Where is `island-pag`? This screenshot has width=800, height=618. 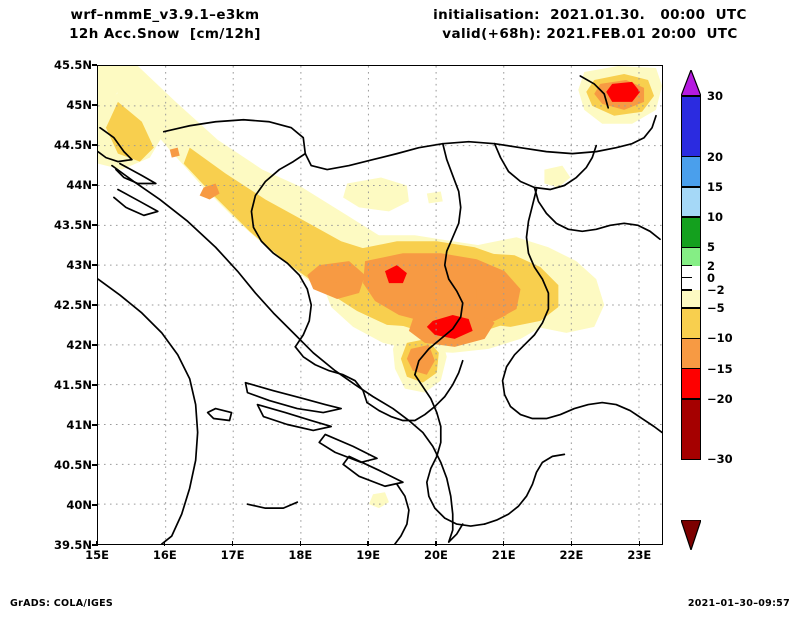 island-pag is located at coordinates (136, 202).